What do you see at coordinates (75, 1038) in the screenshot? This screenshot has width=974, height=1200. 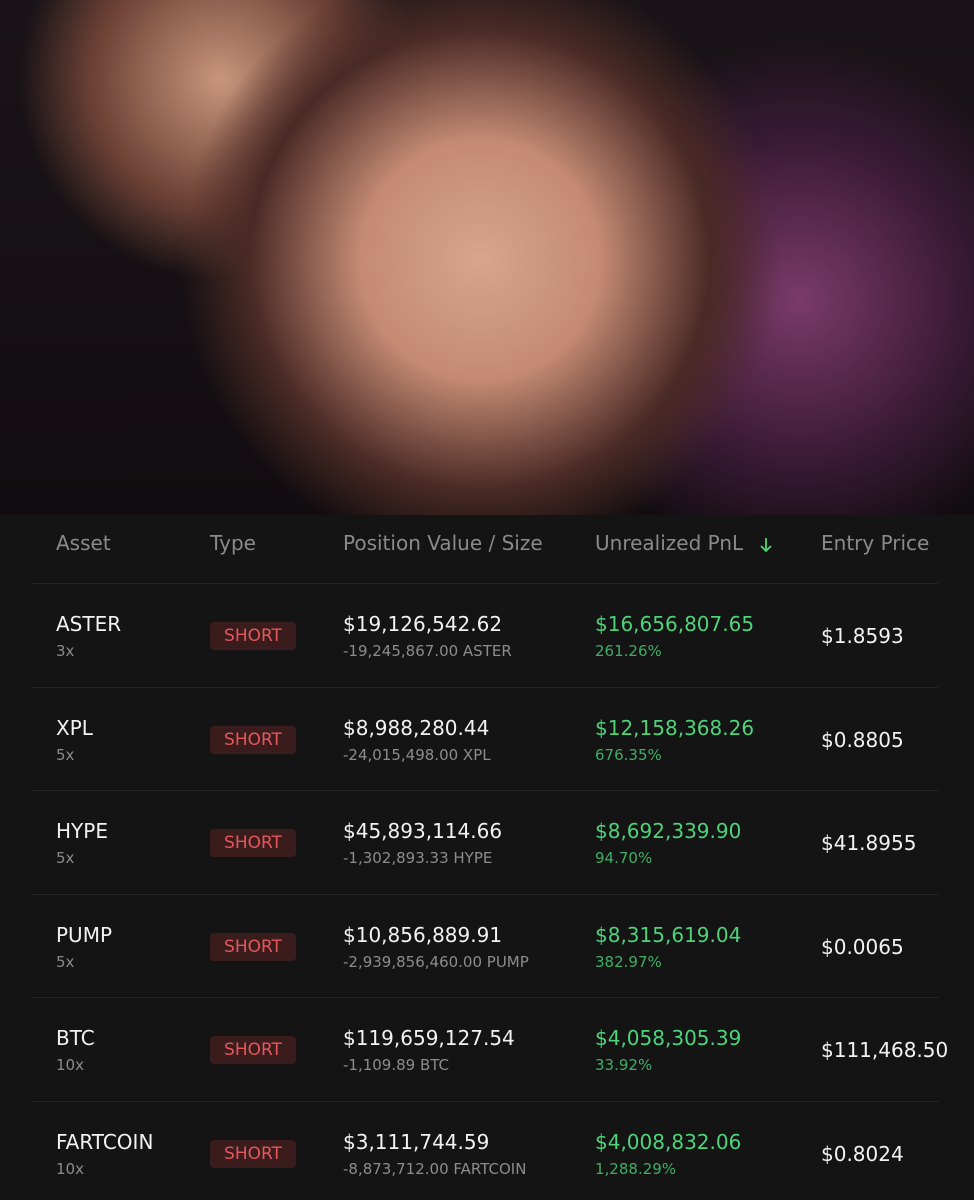 I see `asset: BTC` at bounding box center [75, 1038].